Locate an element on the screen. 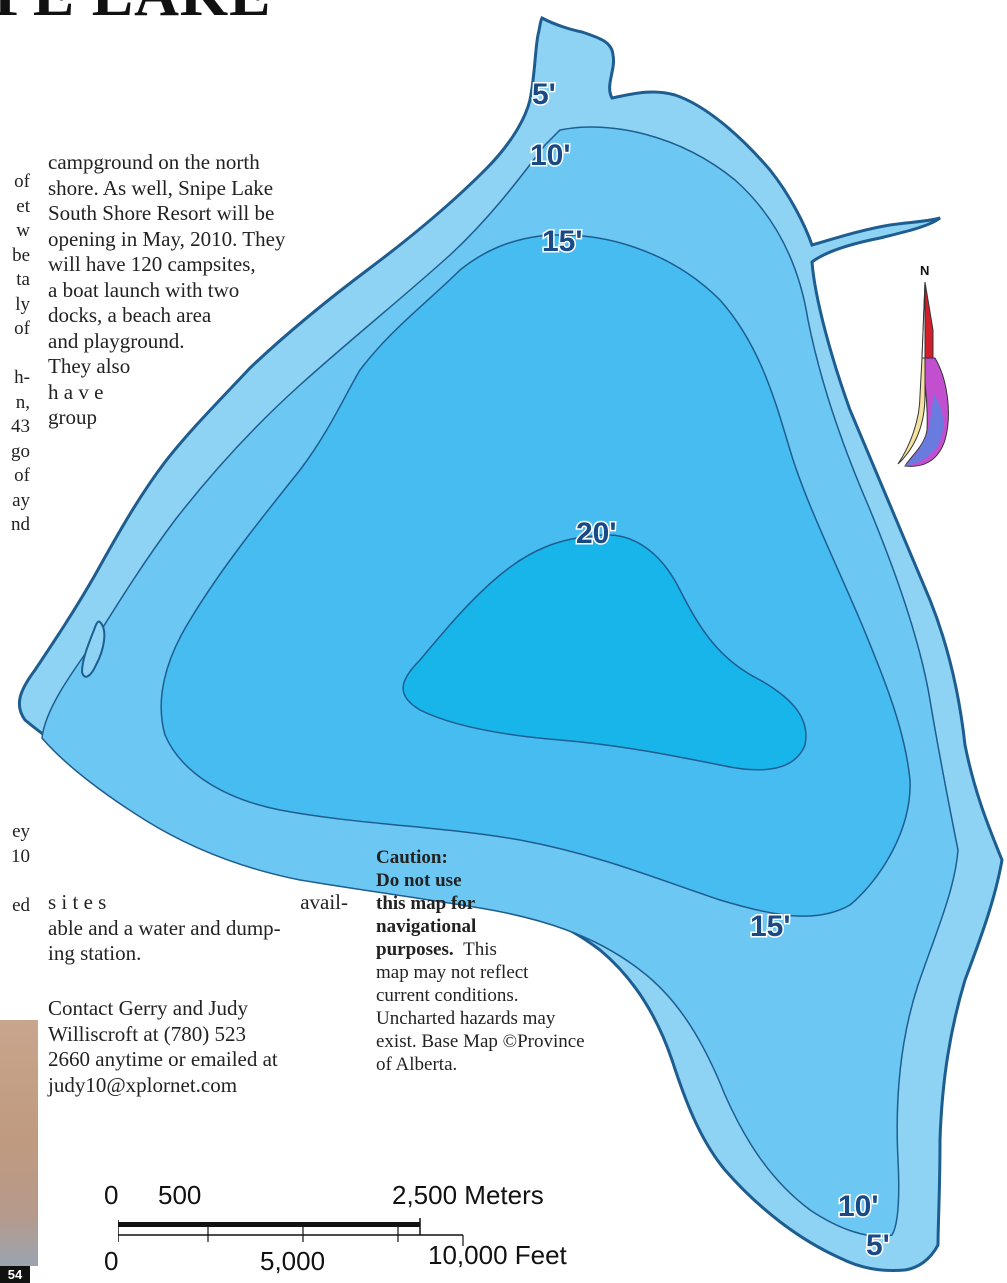 The height and width of the screenshot is (1283, 1007). caution-bold-line: navigational is located at coordinates (426, 926).